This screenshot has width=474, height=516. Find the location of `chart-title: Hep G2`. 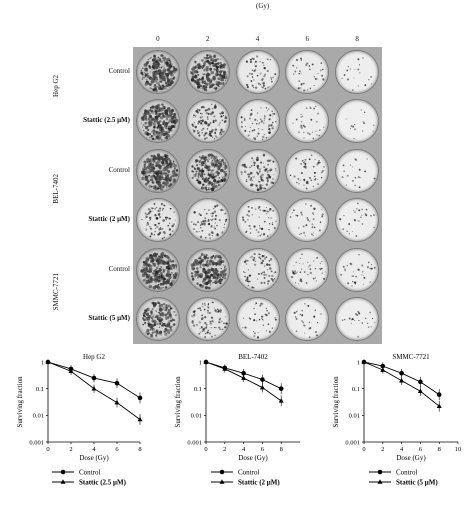

chart-title: Hep G2 is located at coordinates (94, 357).